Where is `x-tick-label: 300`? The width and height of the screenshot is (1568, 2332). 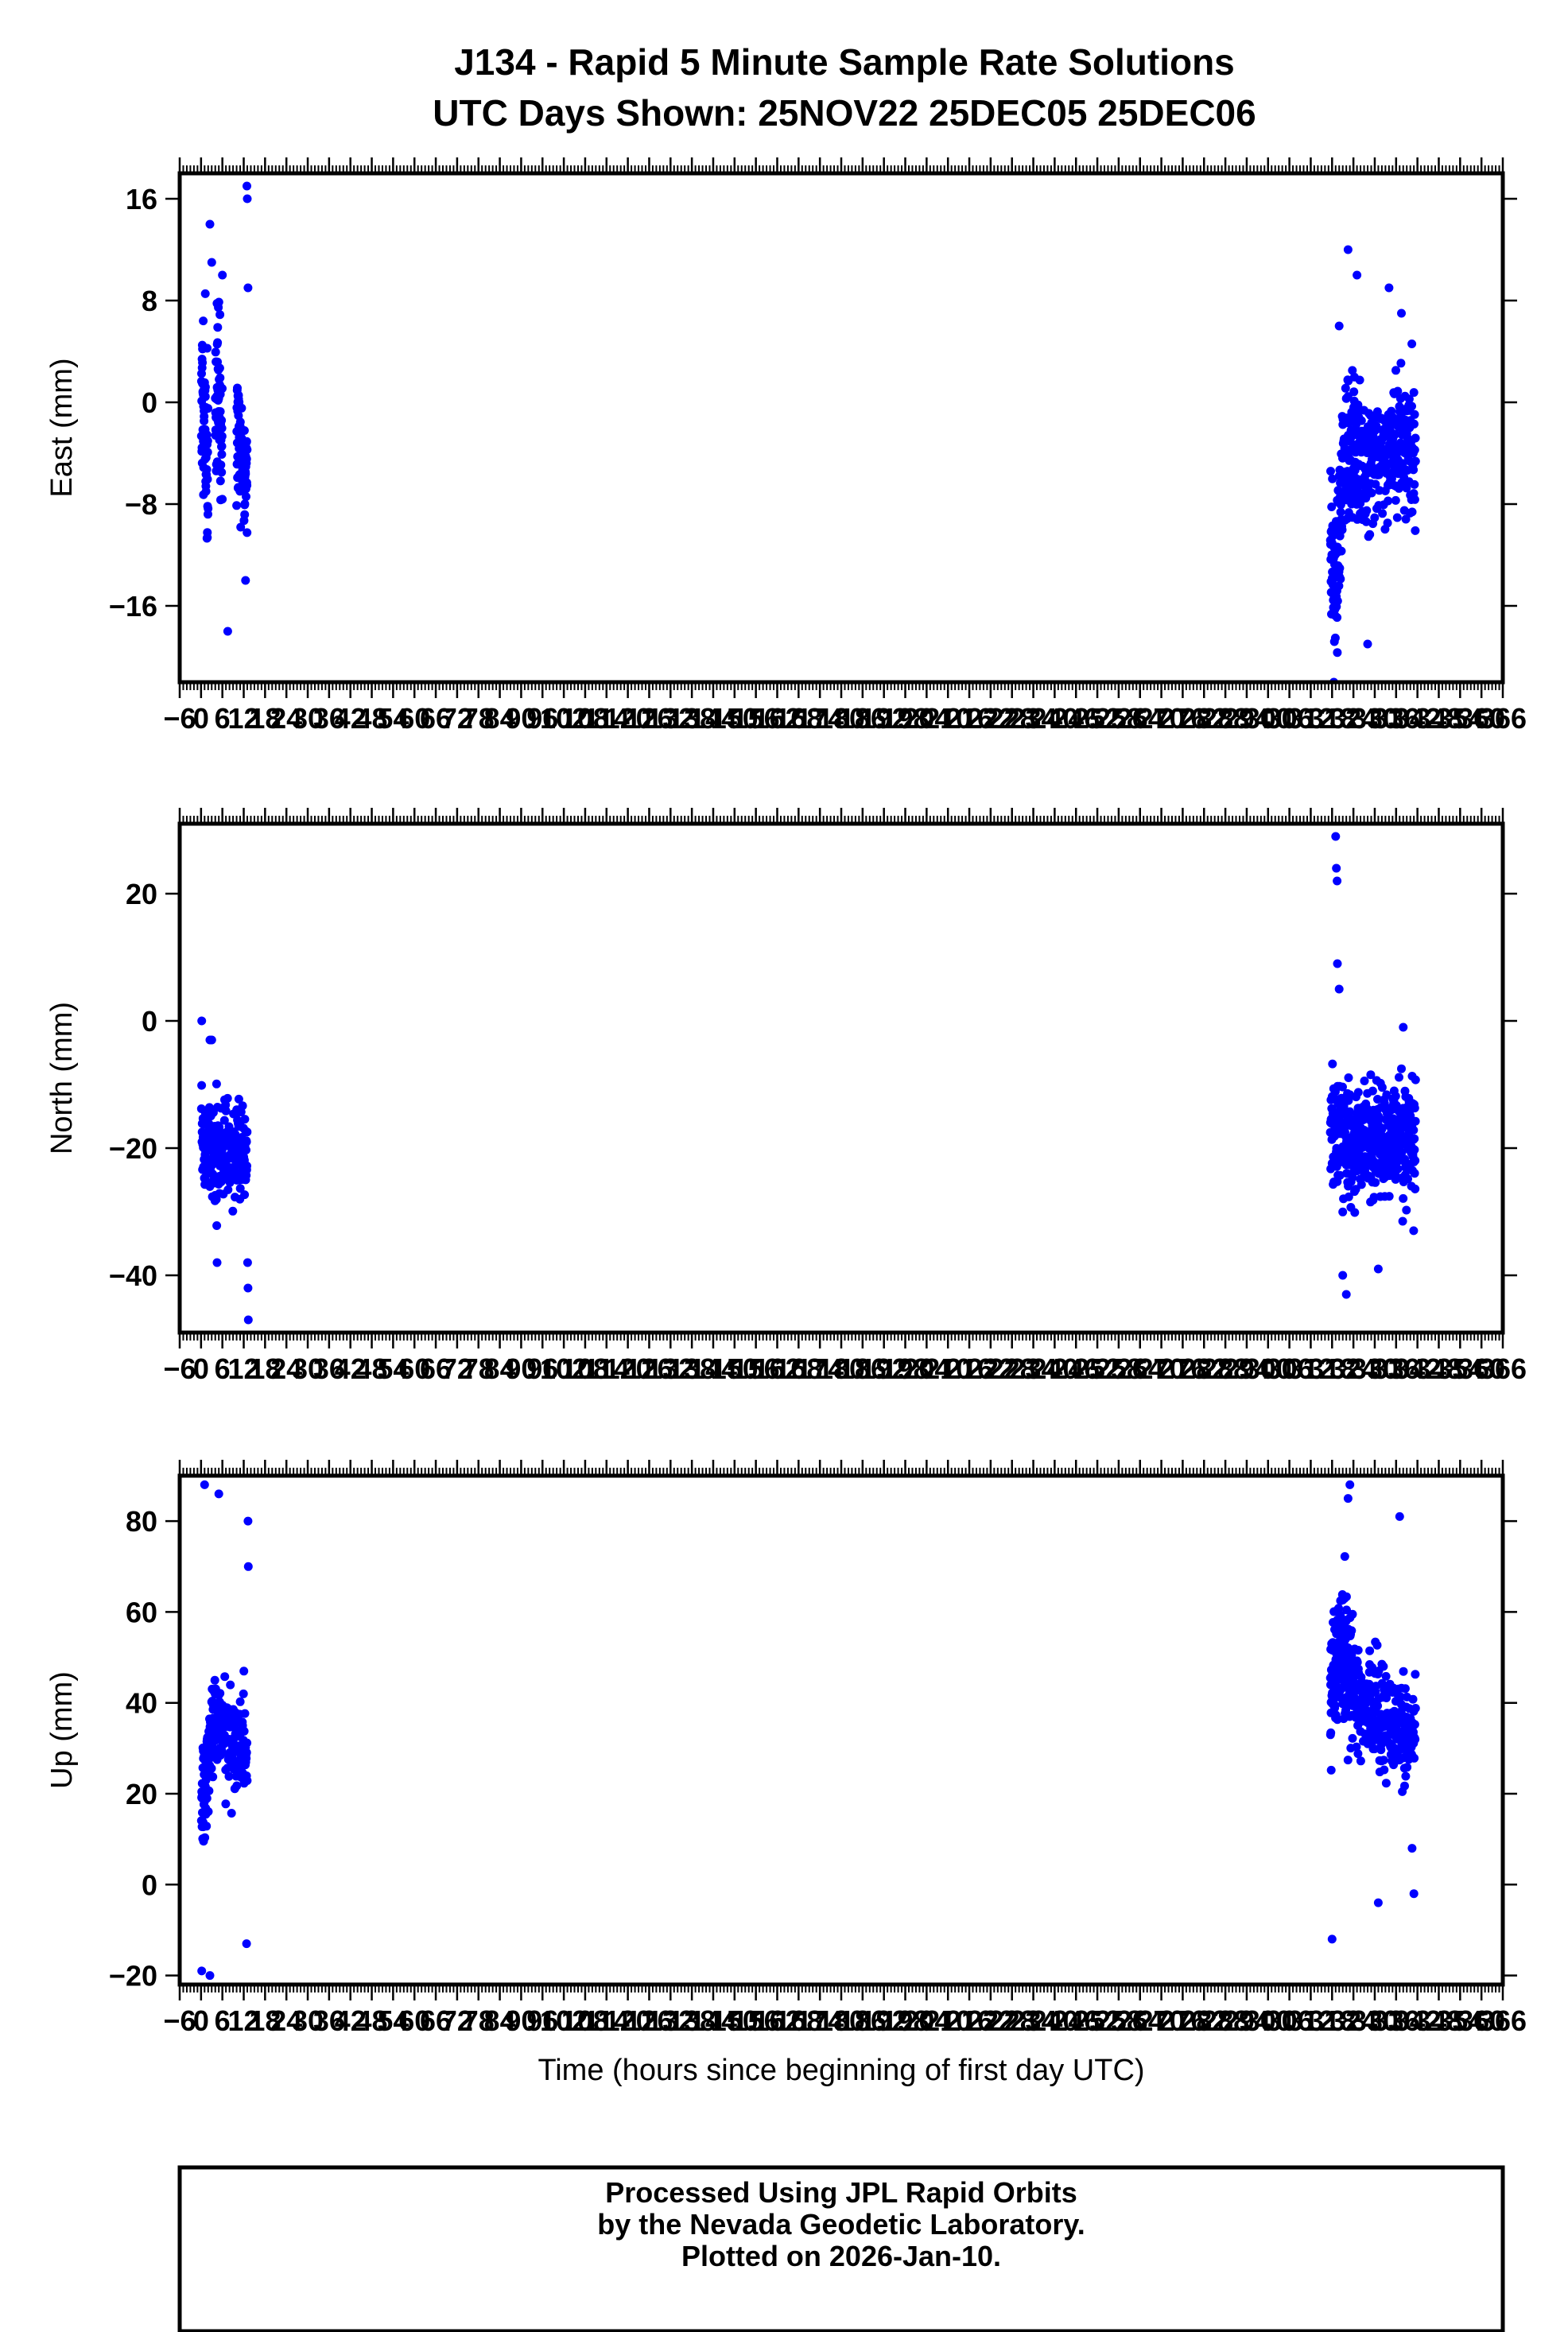 x-tick-label: 300 is located at coordinates (1268, 718).